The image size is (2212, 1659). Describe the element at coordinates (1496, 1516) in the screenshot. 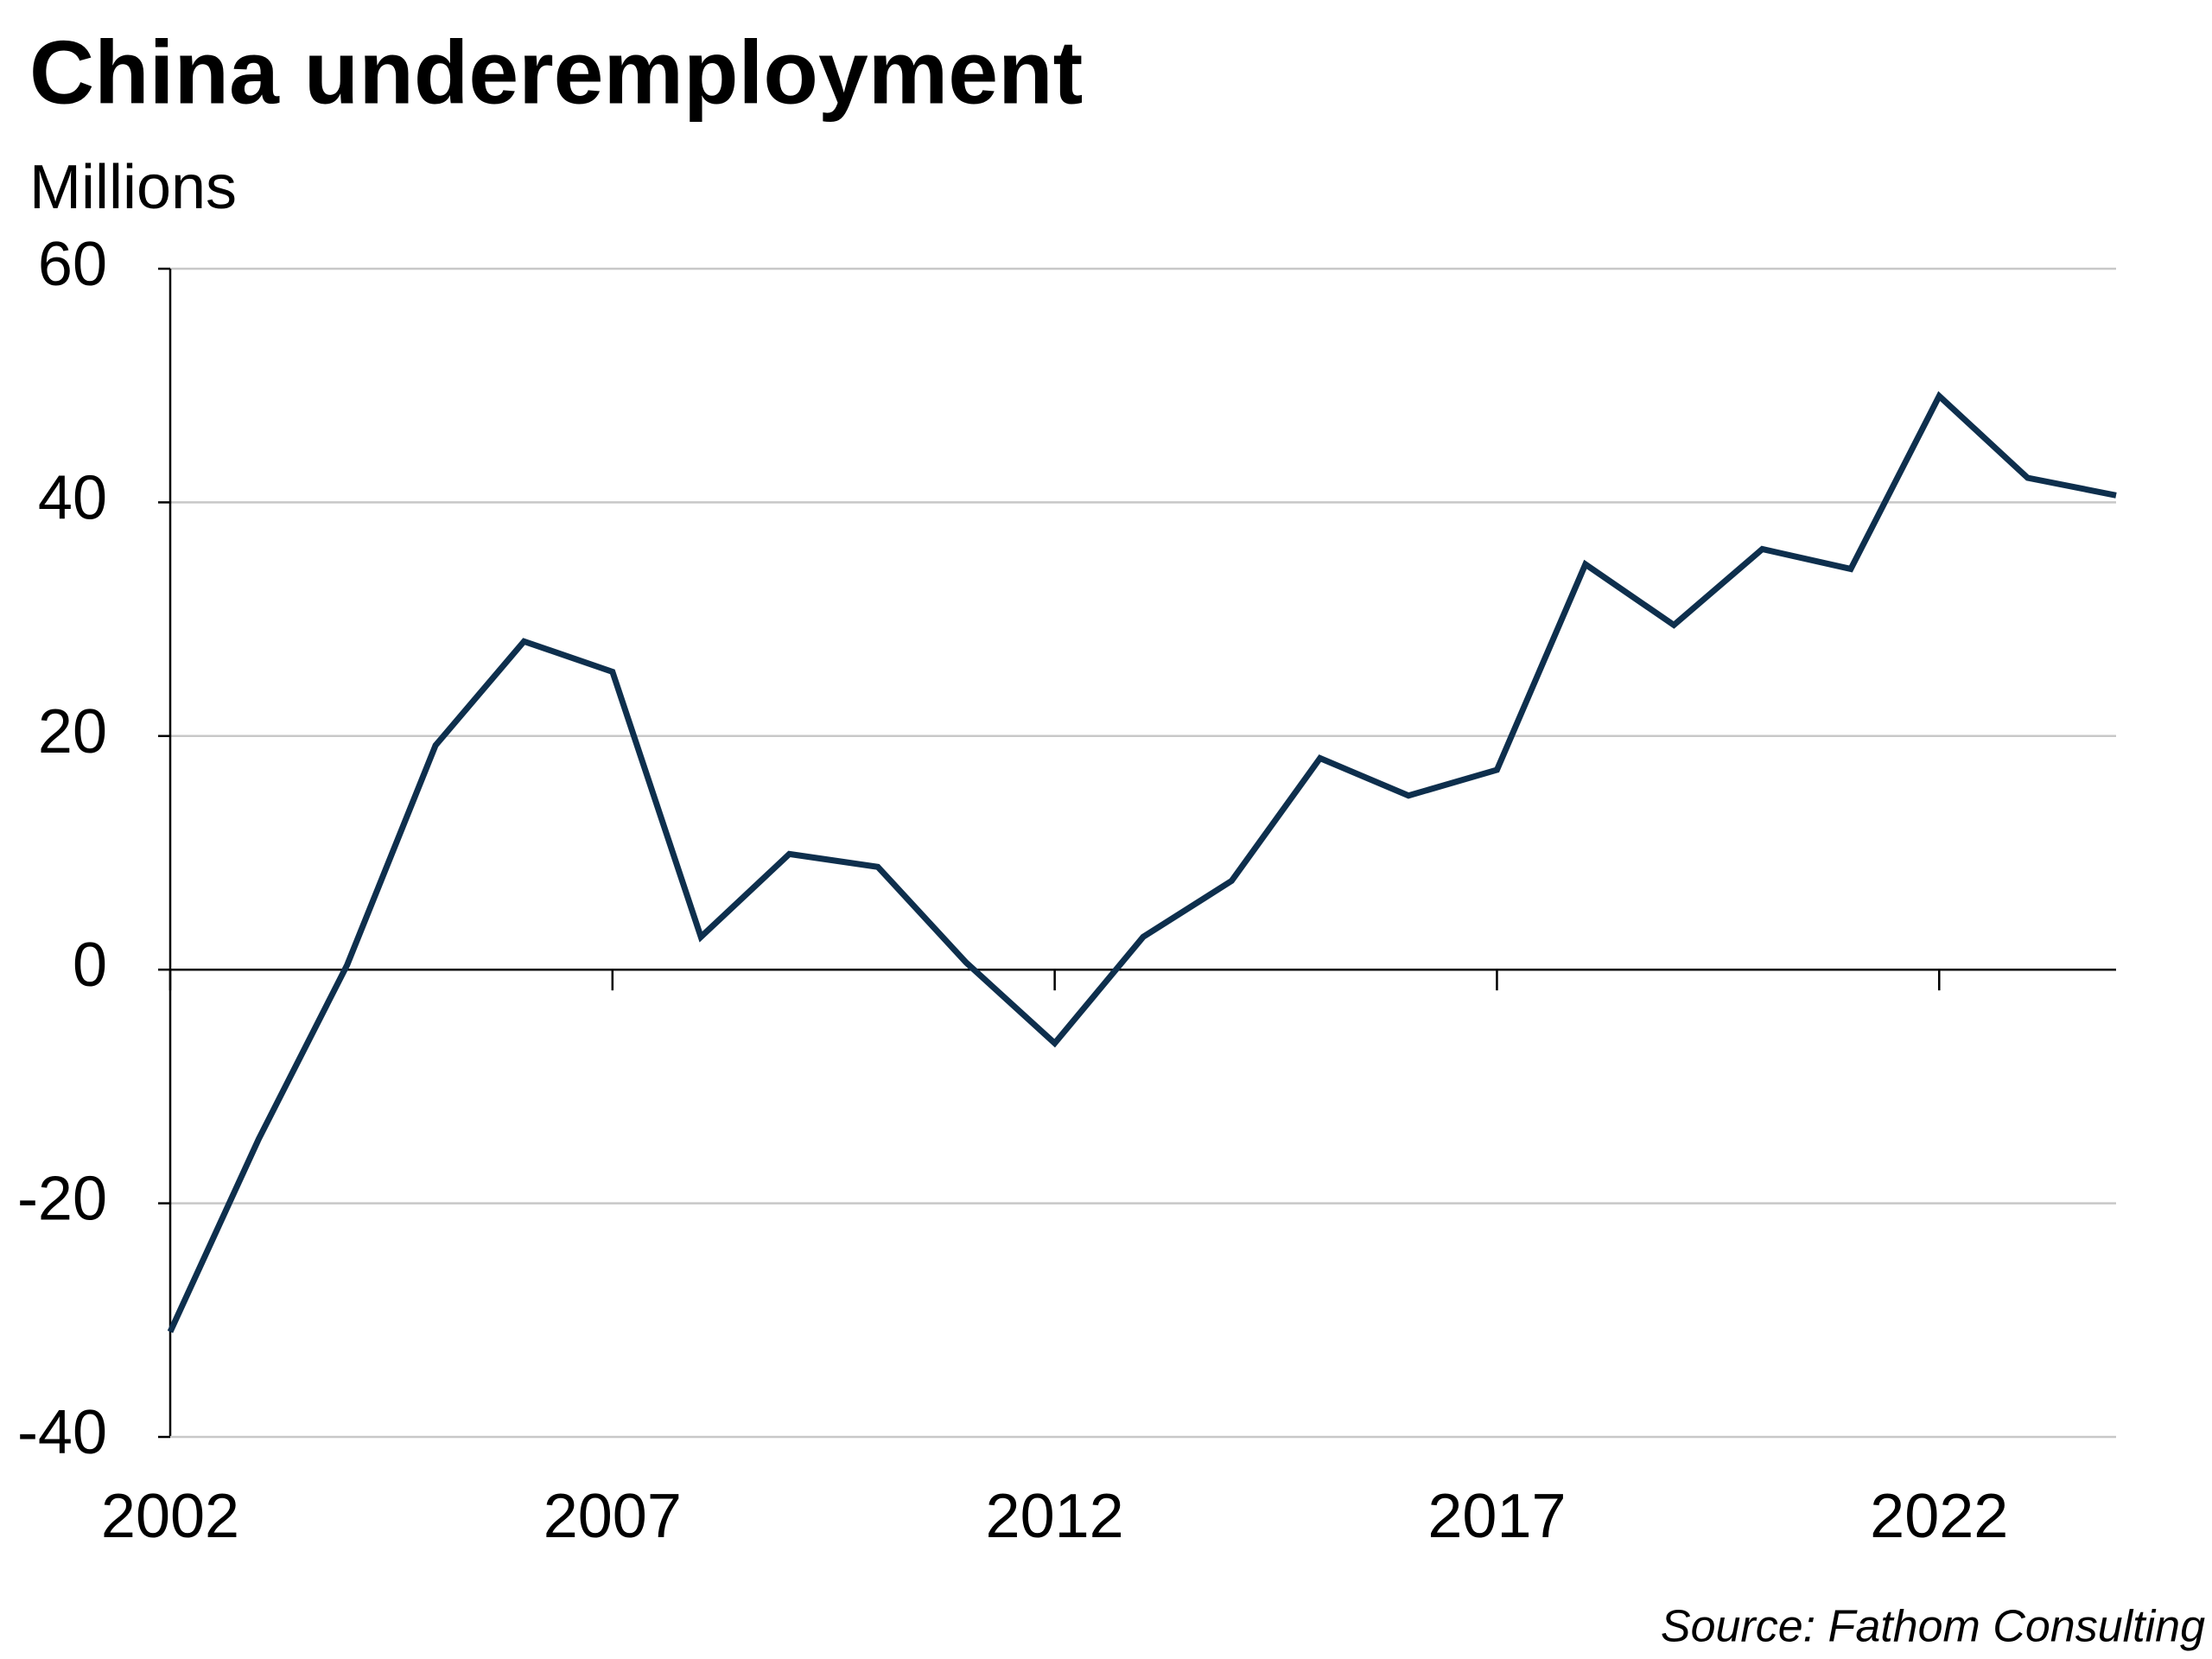

I see `x-tick-label: 2017` at that location.